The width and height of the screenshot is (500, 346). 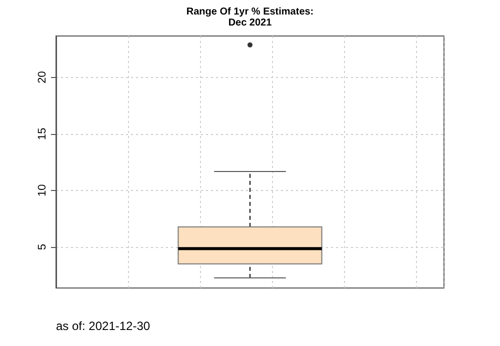 What do you see at coordinates (42, 247) in the screenshot?
I see `y-tick-label: 5` at bounding box center [42, 247].